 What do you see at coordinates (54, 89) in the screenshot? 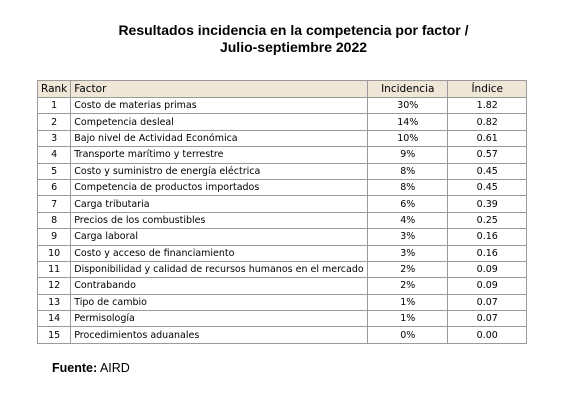
I see `header-cell: Rank` at bounding box center [54, 89].